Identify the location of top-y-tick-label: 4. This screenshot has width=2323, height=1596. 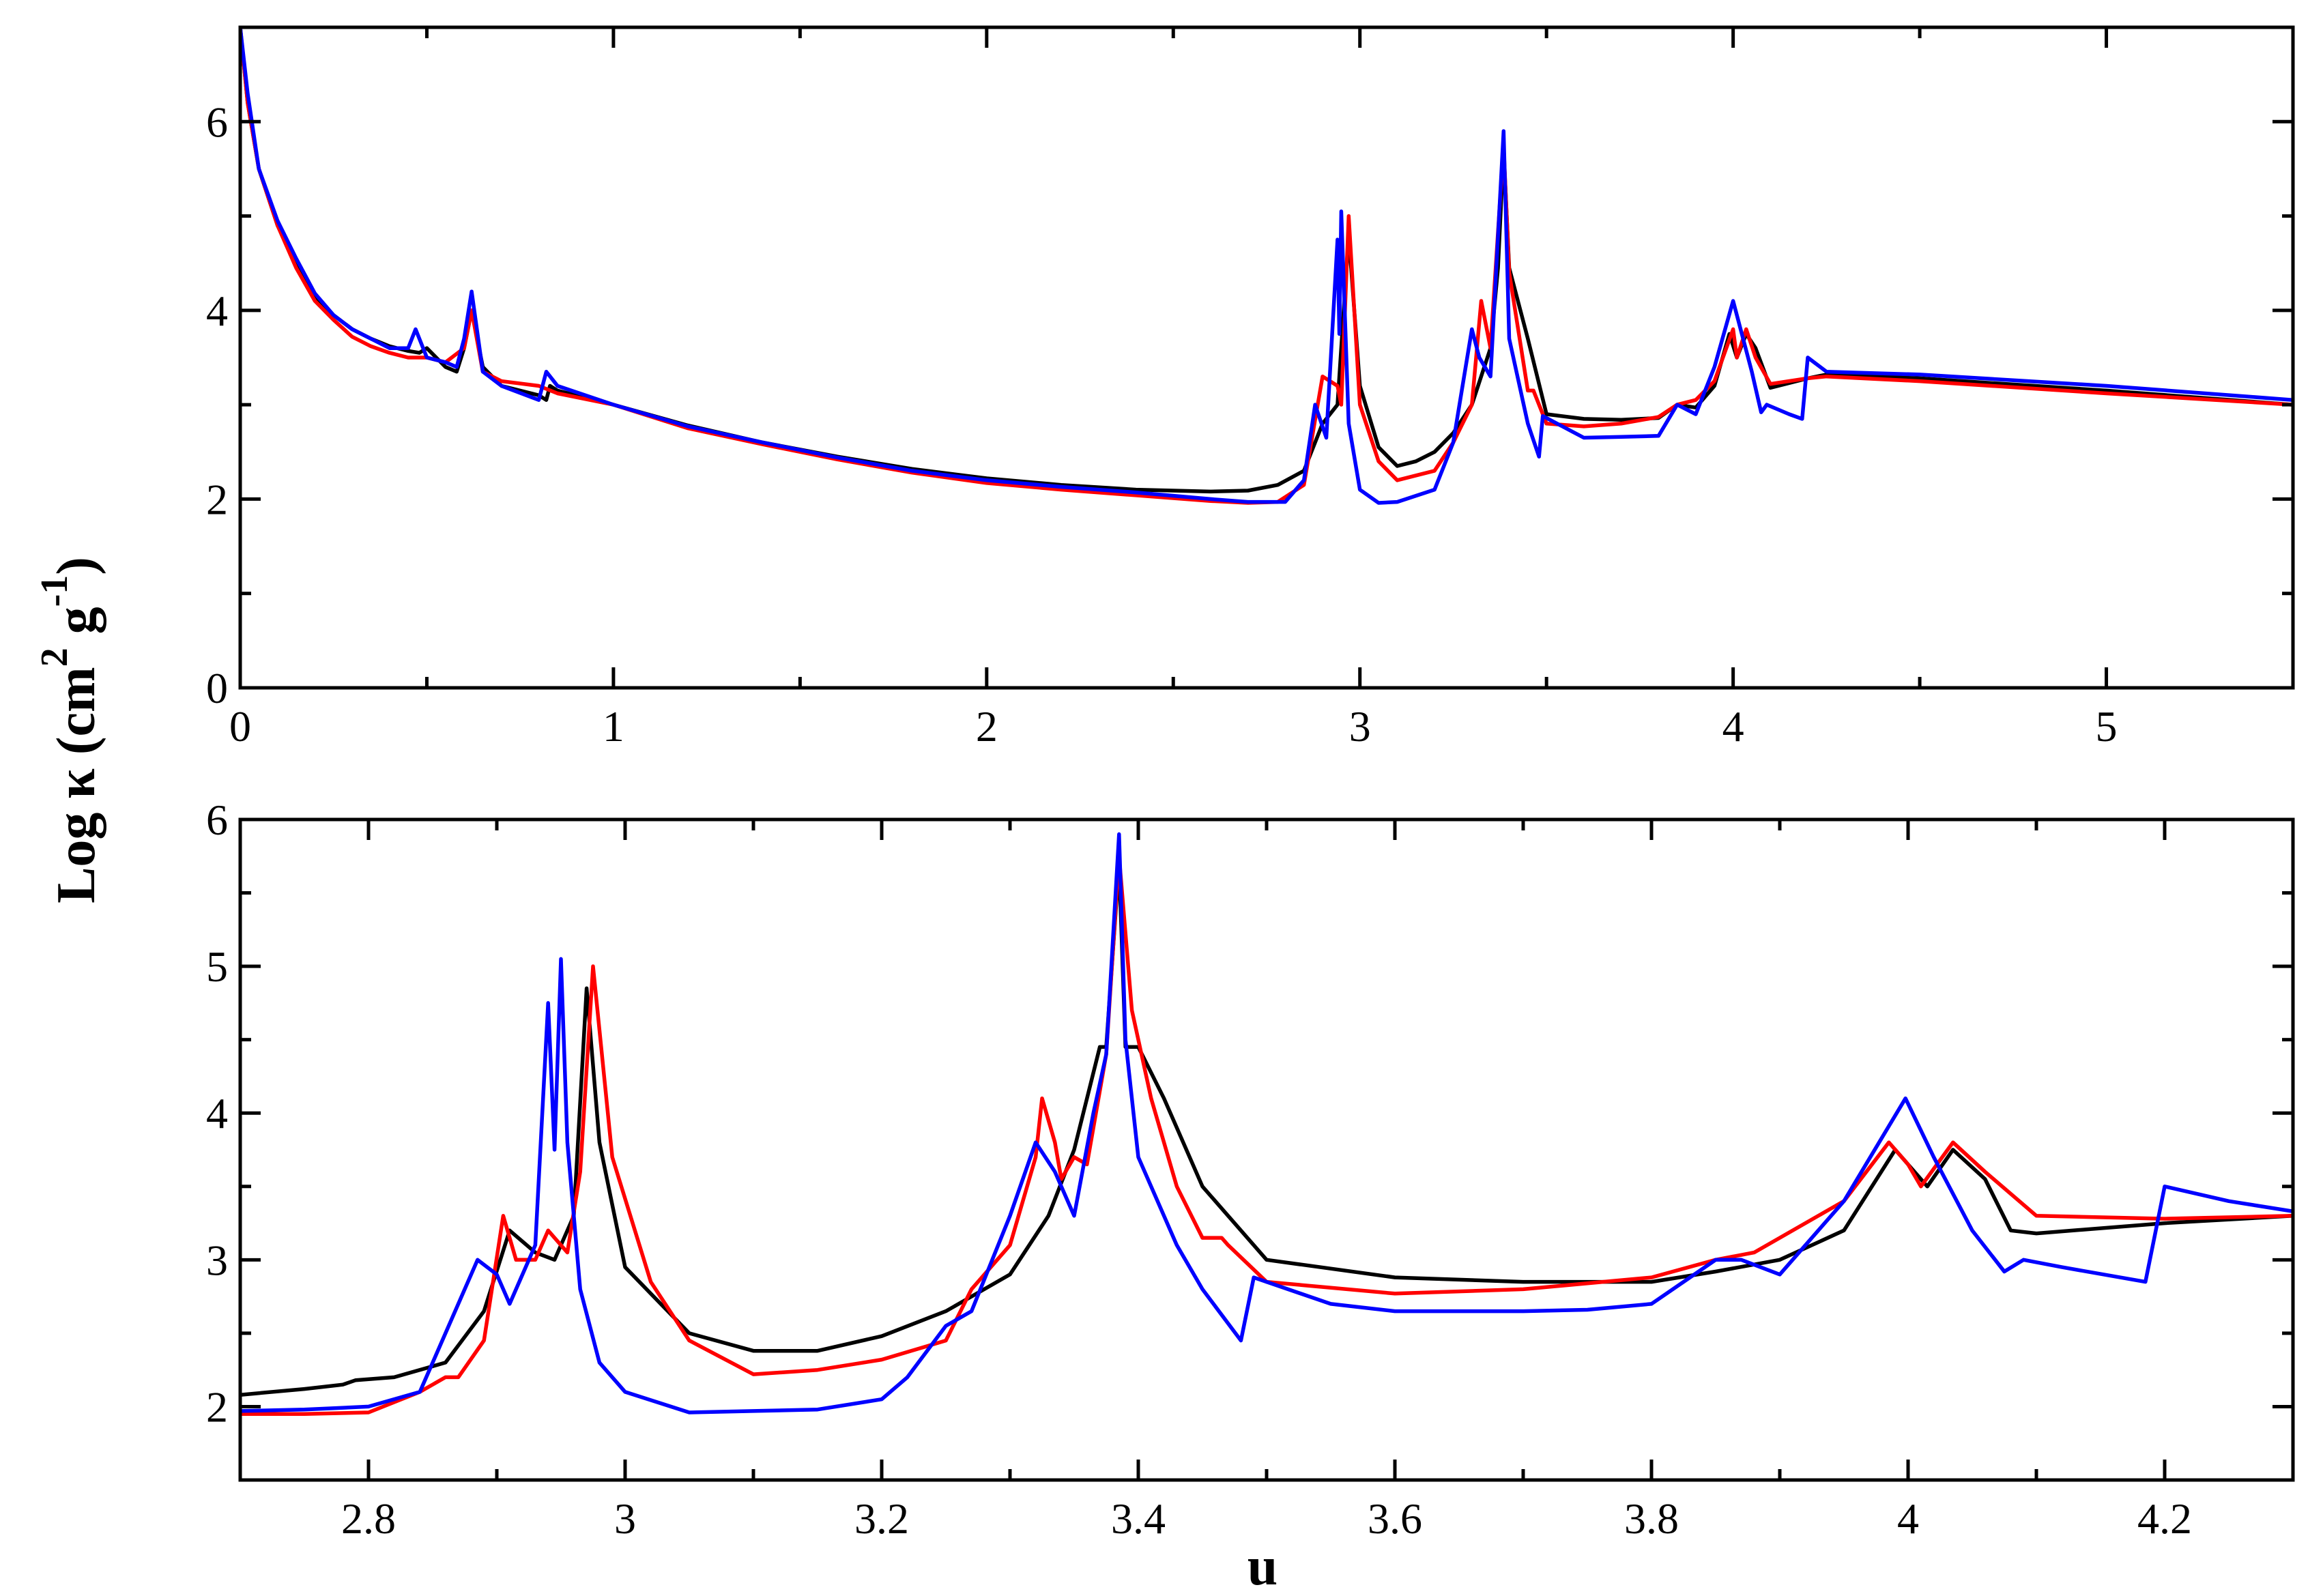
(217, 311).